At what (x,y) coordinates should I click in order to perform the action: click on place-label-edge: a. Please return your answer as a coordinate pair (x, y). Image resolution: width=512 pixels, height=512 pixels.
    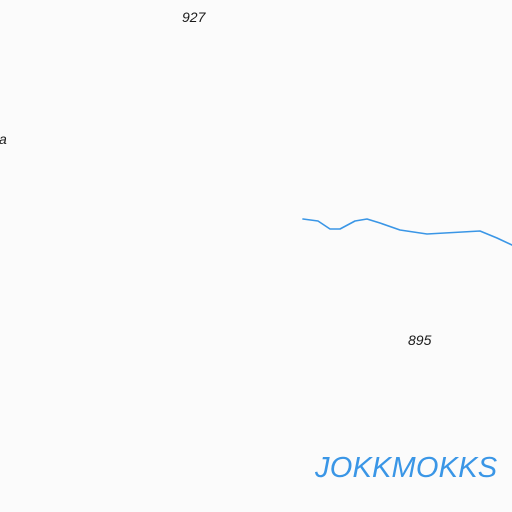
    Looking at the image, I should click on (3, 139).